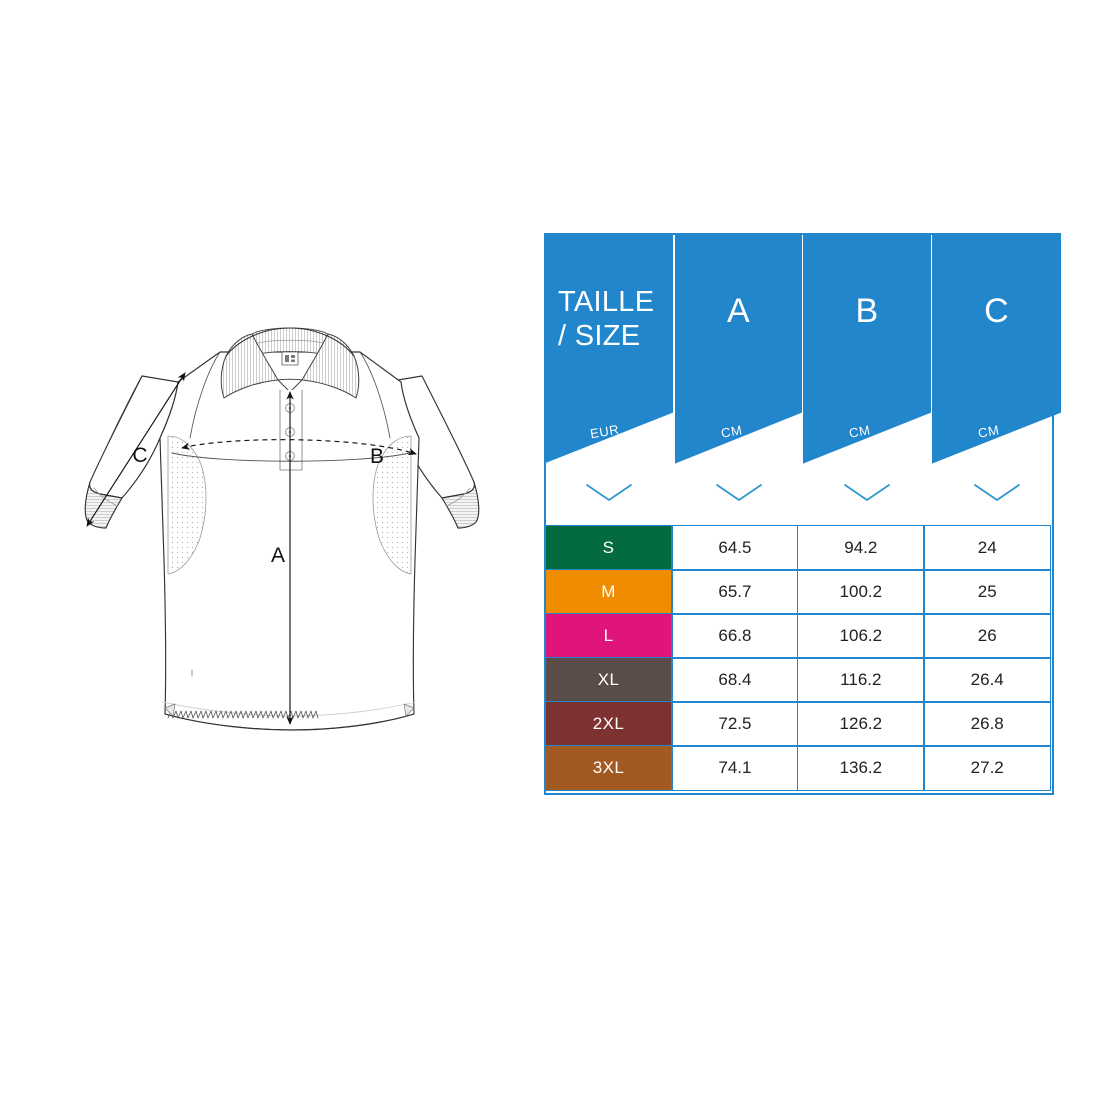 The height and width of the screenshot is (1100, 1100). Describe the element at coordinates (735, 548) in the screenshot. I see `measurement-cell-a: 64.5` at that location.